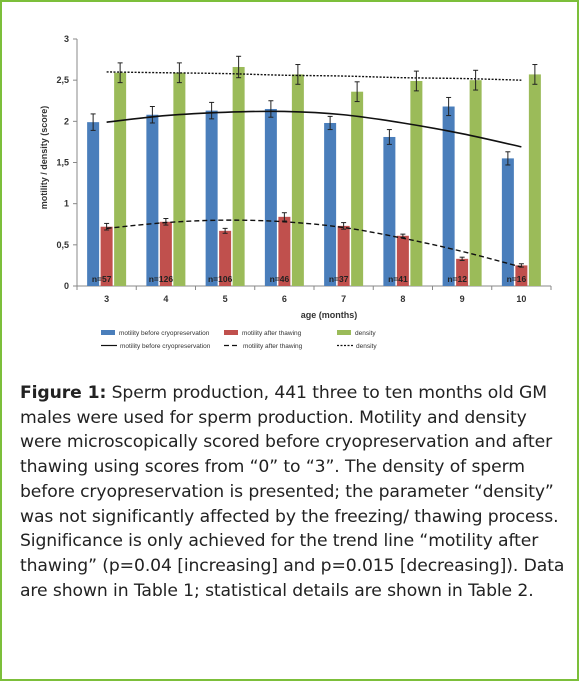  What do you see at coordinates (366, 346) in the screenshot?
I see `legend-trend-label-3: density` at bounding box center [366, 346].